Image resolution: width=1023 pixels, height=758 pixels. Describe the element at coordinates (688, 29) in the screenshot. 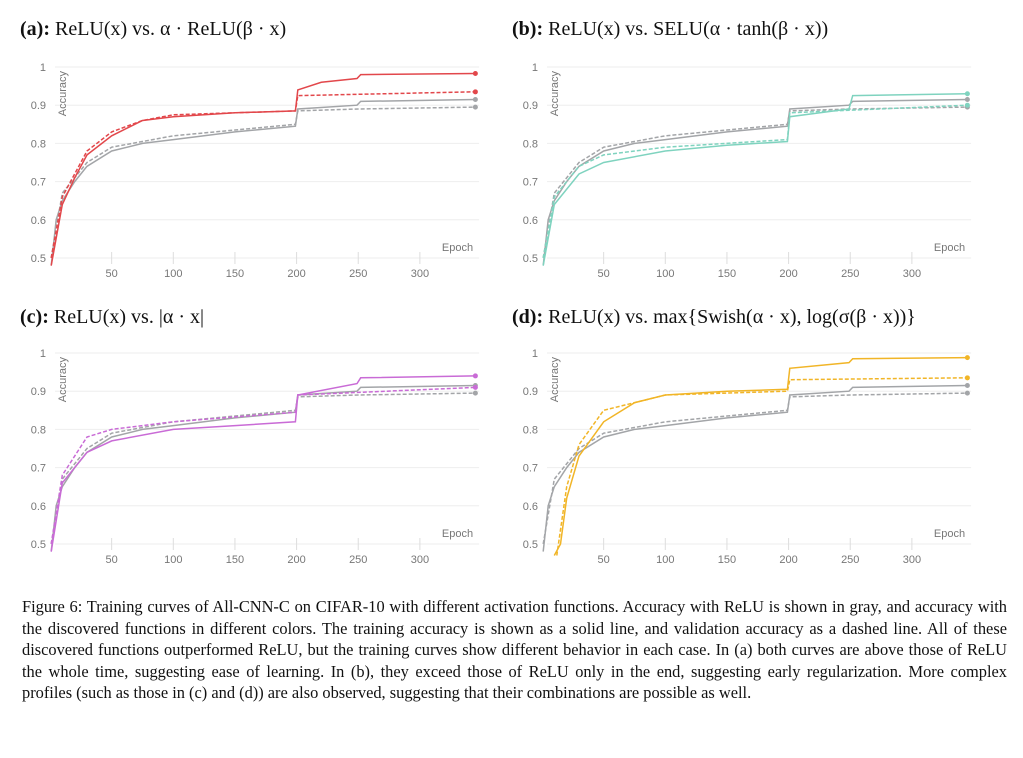

I see `panel-title-text: ReLU(x) vs. SELU(α · tanh(β · x))` at that location.